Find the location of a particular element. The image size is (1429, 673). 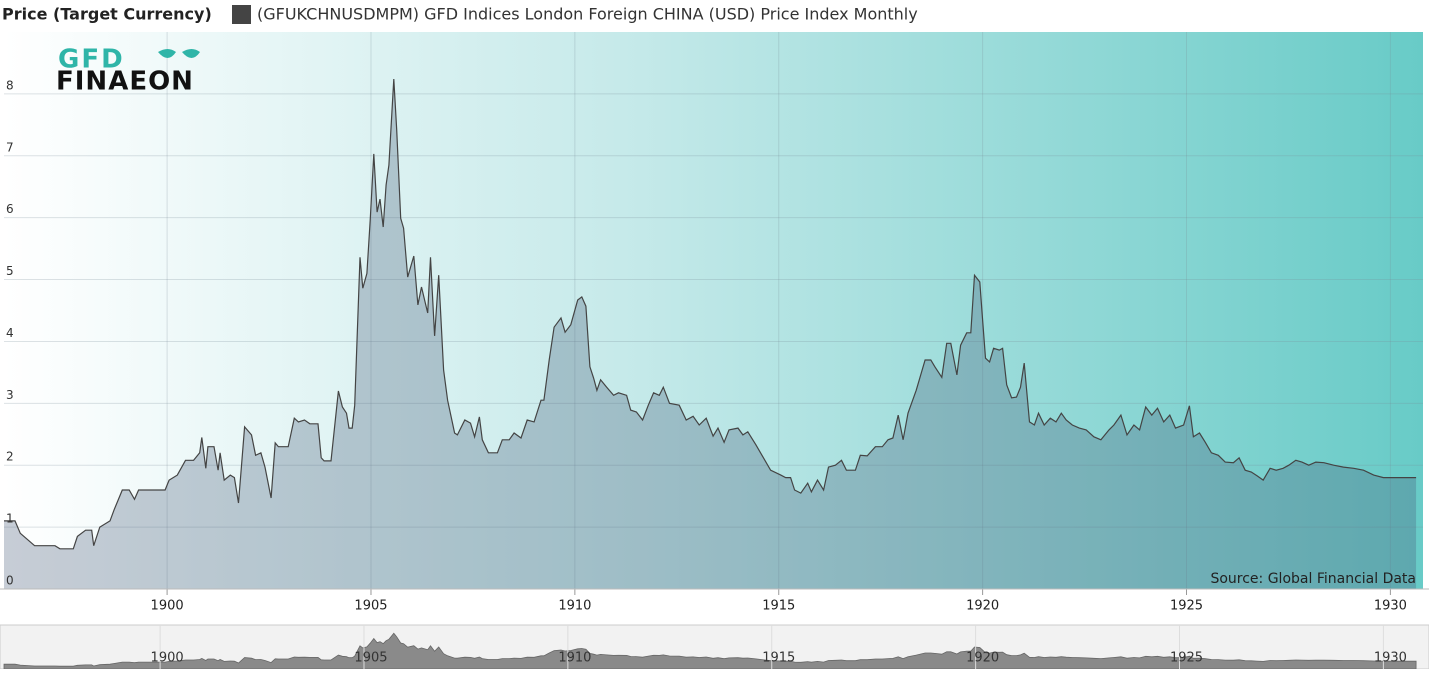

y-tick-label: 8 is located at coordinates (10, 85).